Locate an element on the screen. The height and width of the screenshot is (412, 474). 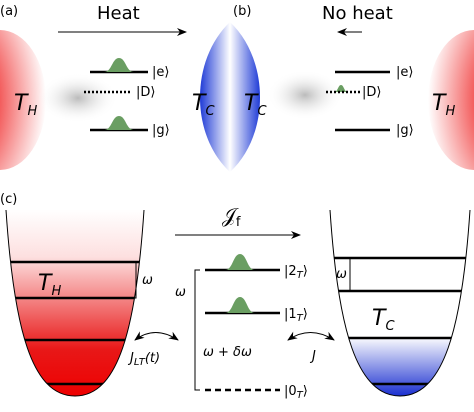
well-label: TC is located at coordinates (383, 320).